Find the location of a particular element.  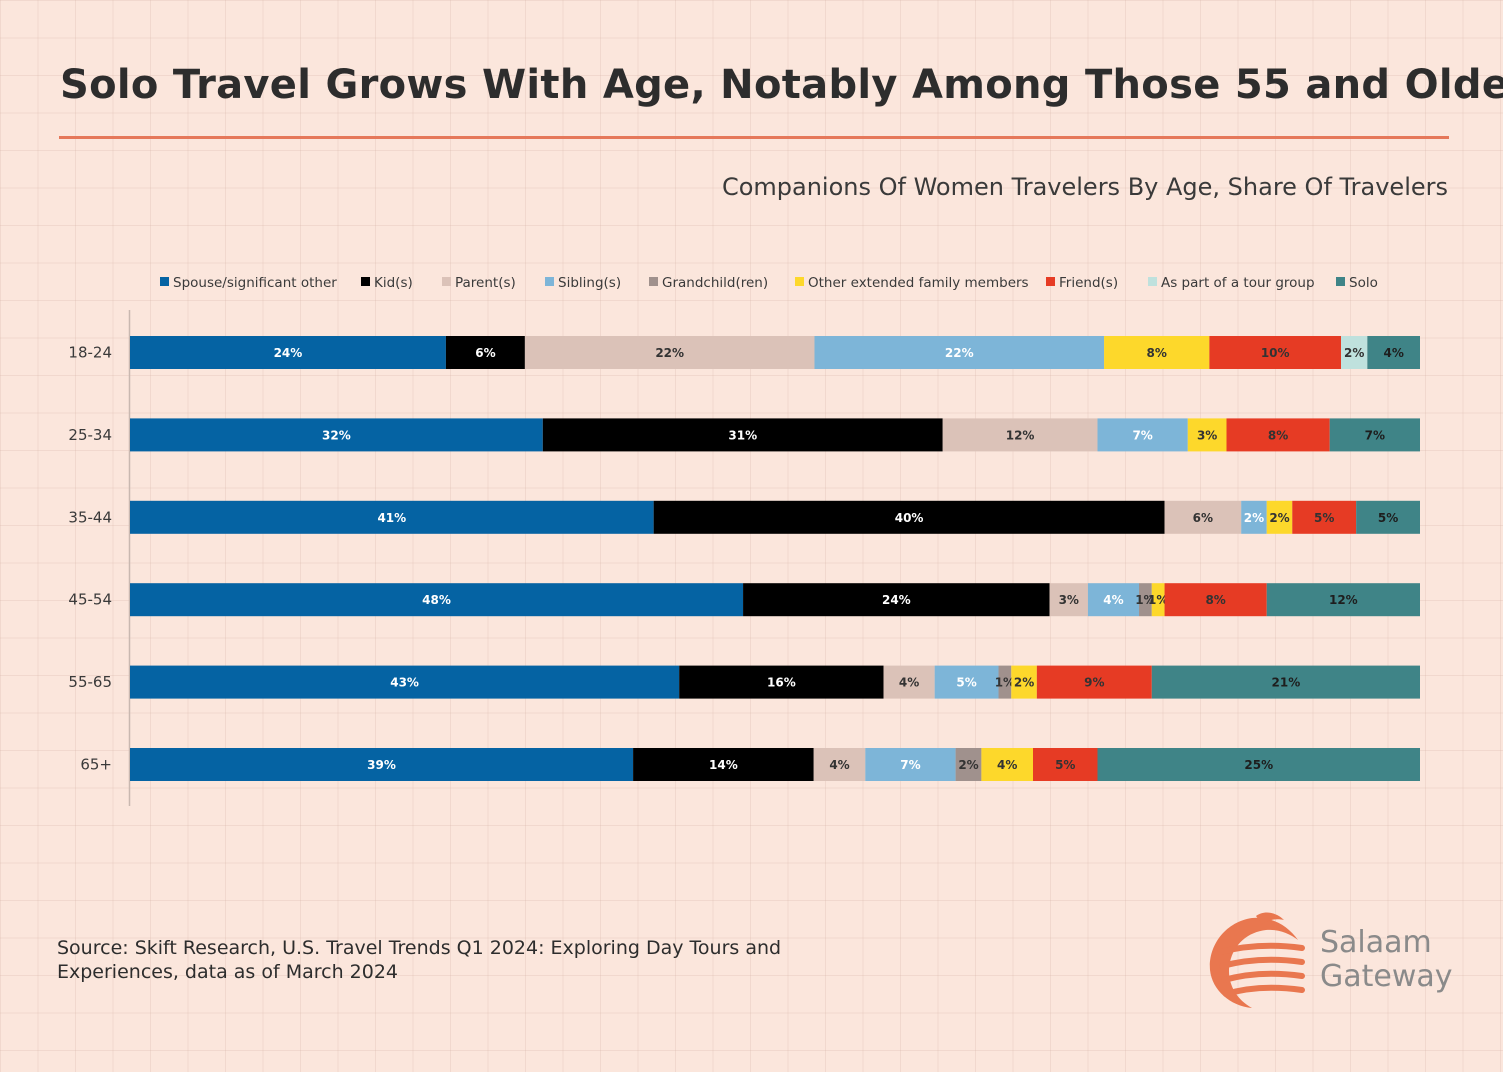

data-label-0-2: 22% is located at coordinates (669, 353).